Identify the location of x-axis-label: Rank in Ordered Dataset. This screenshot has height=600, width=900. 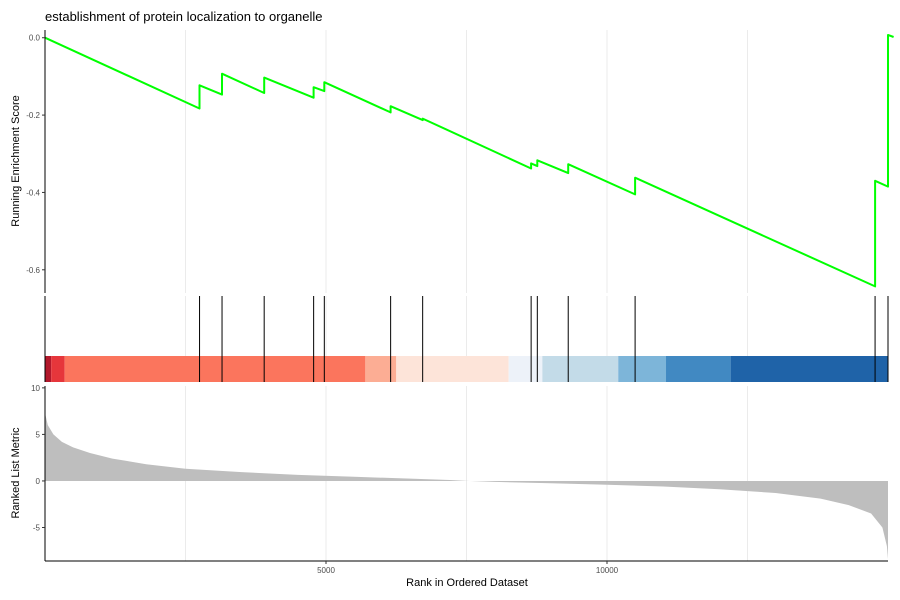
(467, 583).